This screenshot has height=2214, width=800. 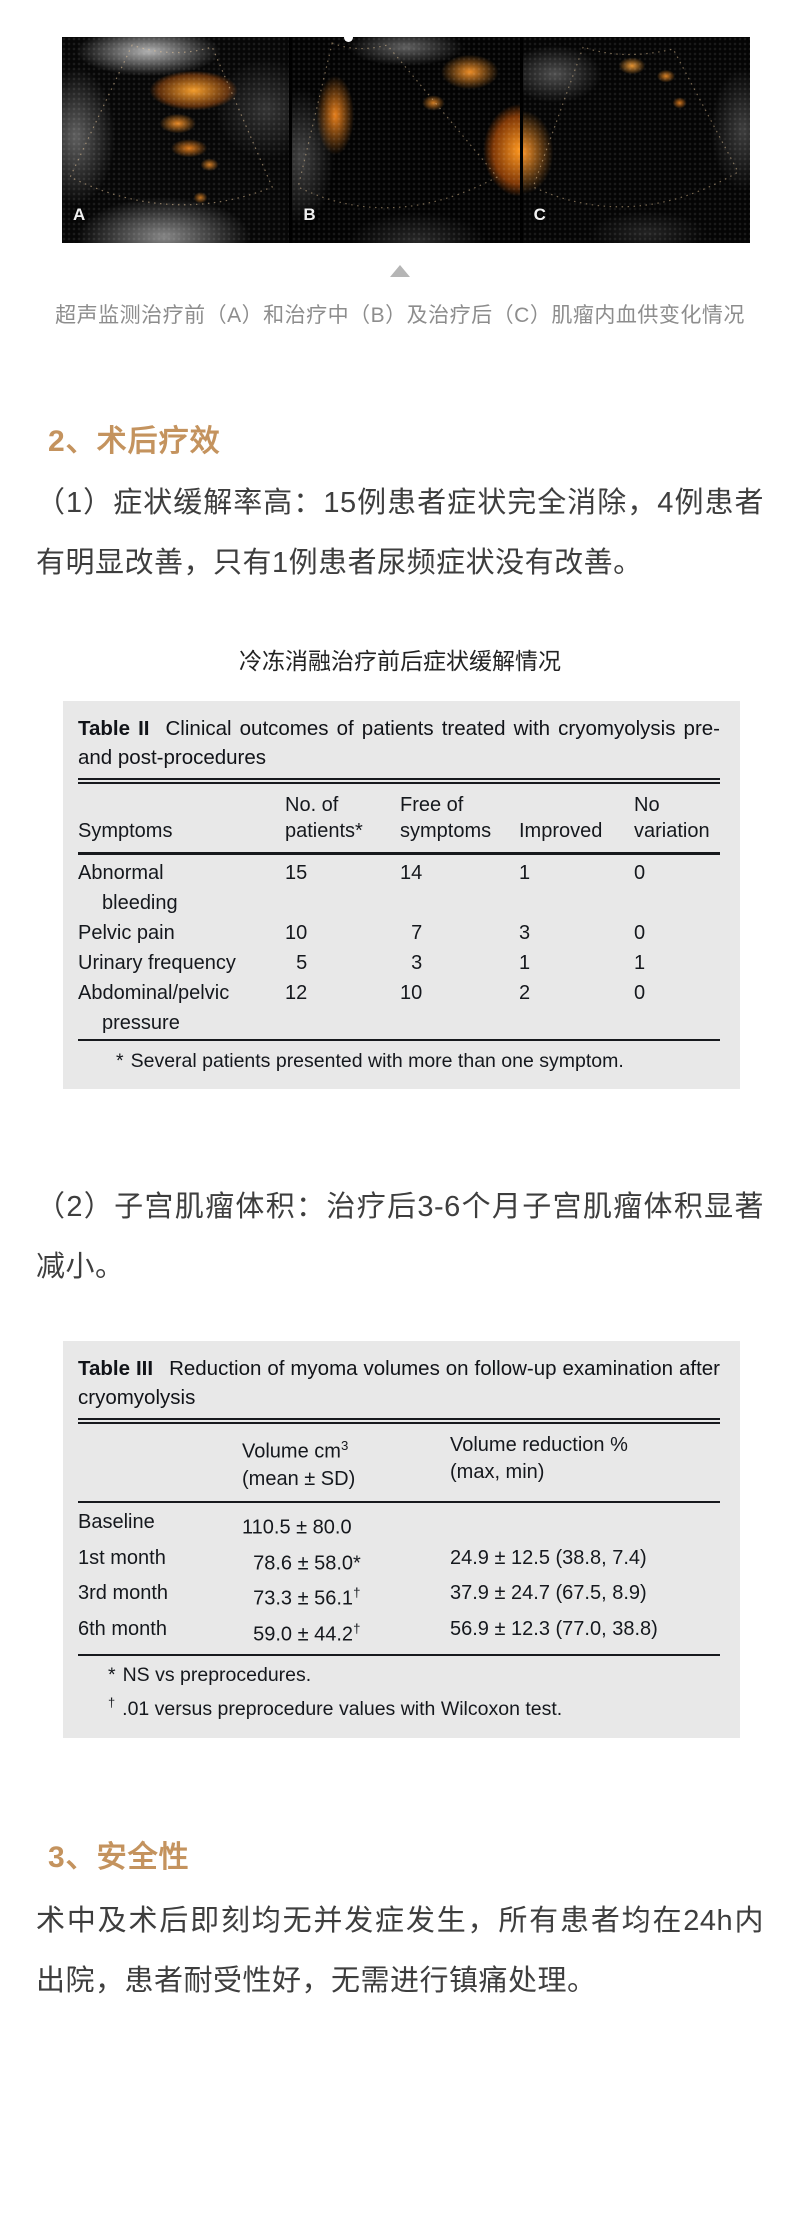 I want to click on cell-timepoint: Baseline, so click(x=116, y=1522).